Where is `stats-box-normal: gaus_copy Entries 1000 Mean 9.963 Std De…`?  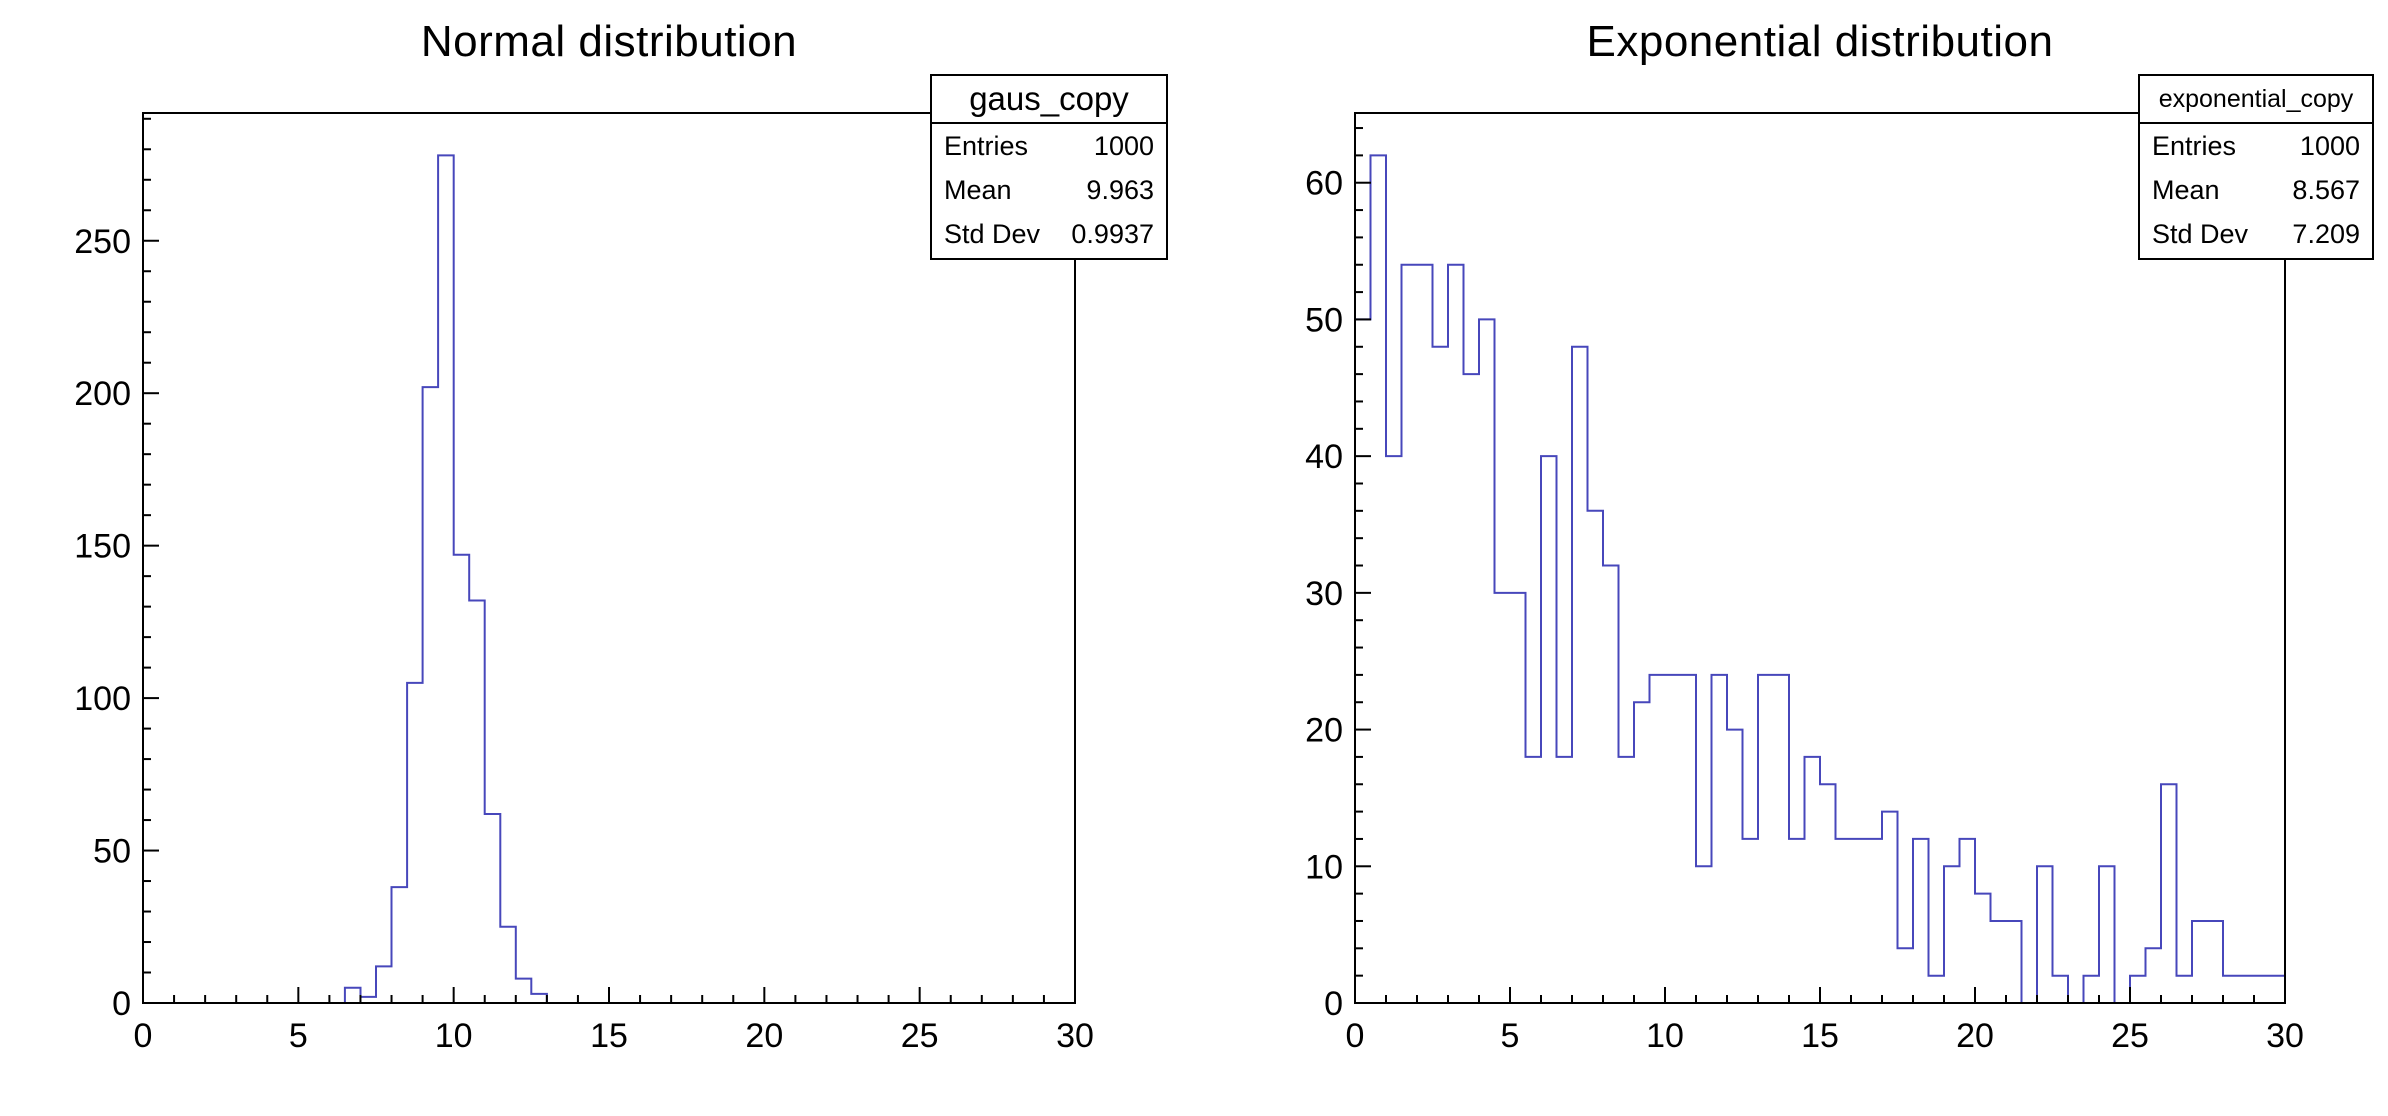 stats-box-normal: gaus_copy Entries 1000 Mean 9.963 Std De… is located at coordinates (1049, 167).